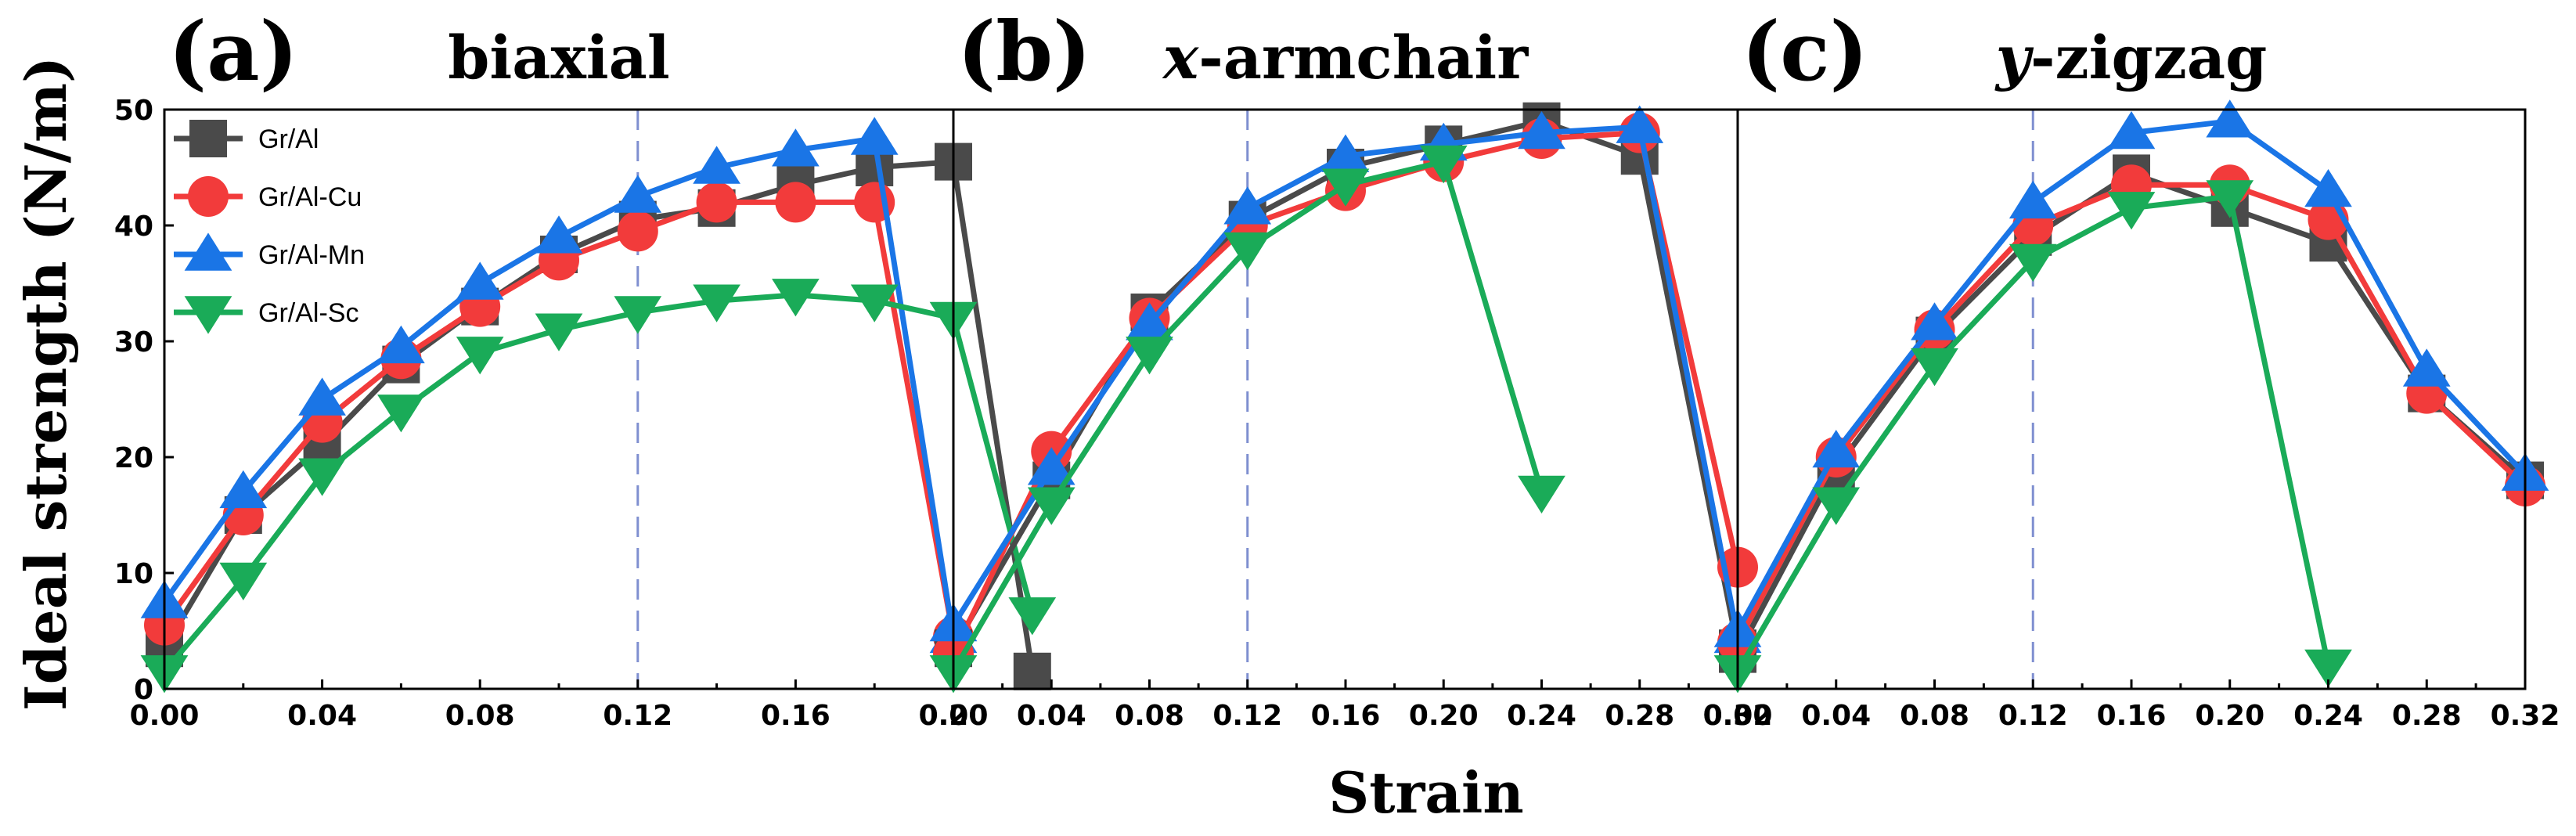 The image size is (2576, 836). Describe the element at coordinates (2130, 57) in the screenshot. I see `panel-2-title: y-zigzag` at that location.